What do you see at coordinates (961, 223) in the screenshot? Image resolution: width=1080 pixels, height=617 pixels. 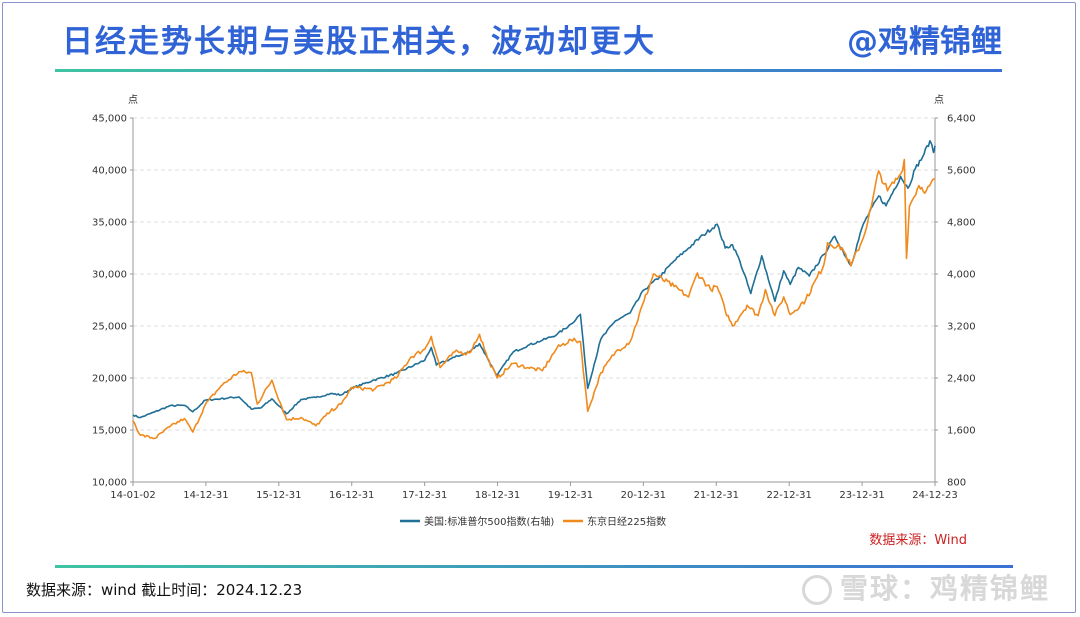 I see `right-y-tick-label: 4,800` at bounding box center [961, 223].